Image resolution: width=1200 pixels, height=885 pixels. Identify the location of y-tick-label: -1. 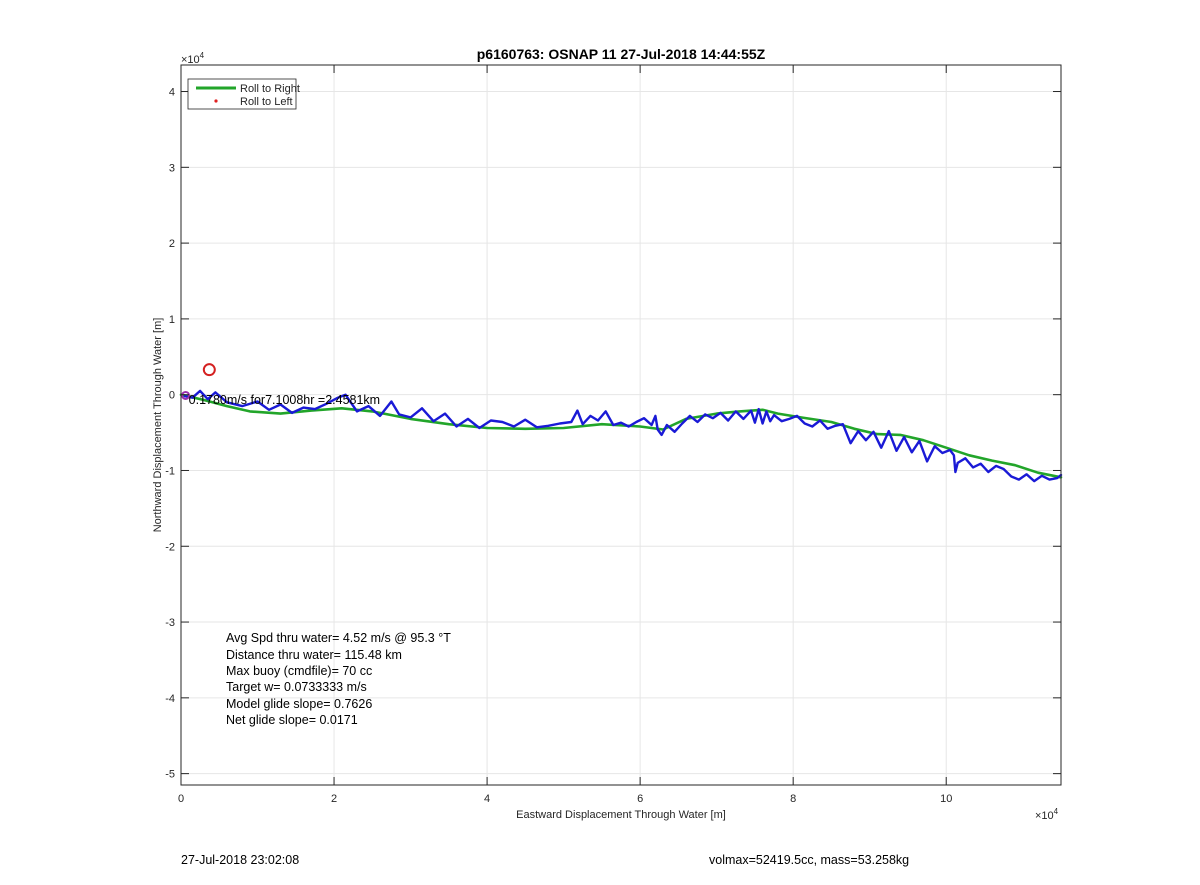
(170, 471).